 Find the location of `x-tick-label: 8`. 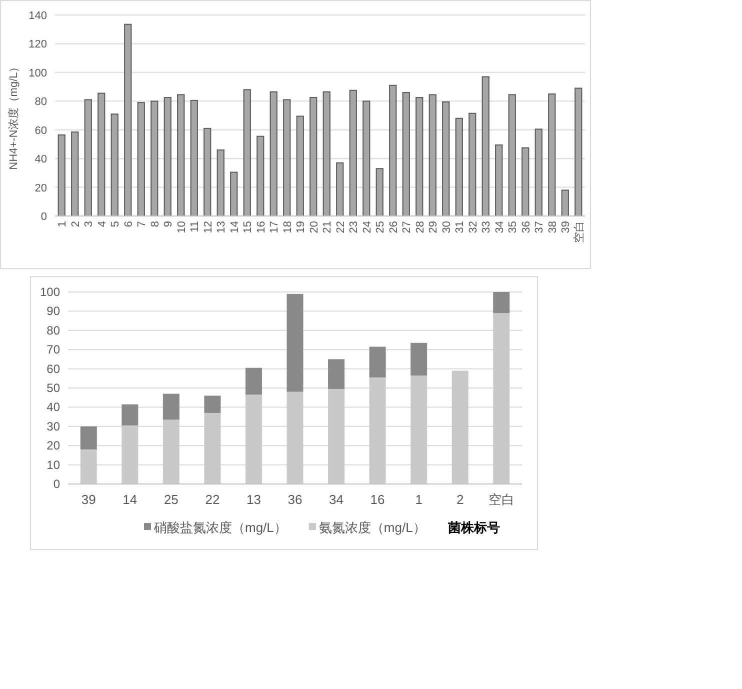

x-tick-label: 8 is located at coordinates (155, 224).